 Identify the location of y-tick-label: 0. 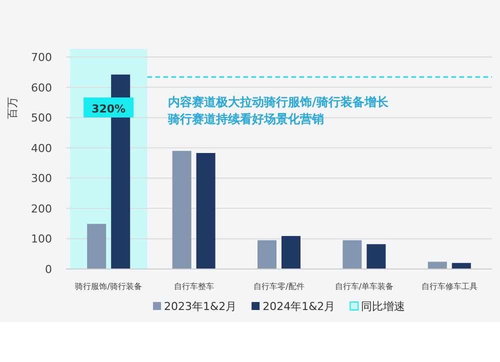
(48, 269).